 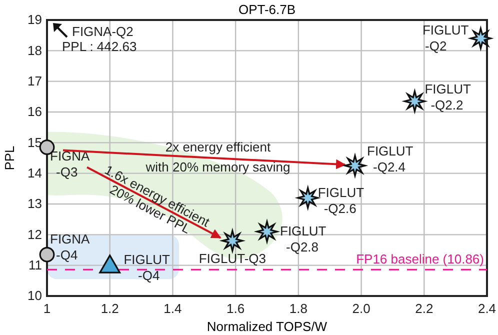 What do you see at coordinates (267, 326) in the screenshot?
I see `x-axis-title: Normalized TOPS/W` at bounding box center [267, 326].